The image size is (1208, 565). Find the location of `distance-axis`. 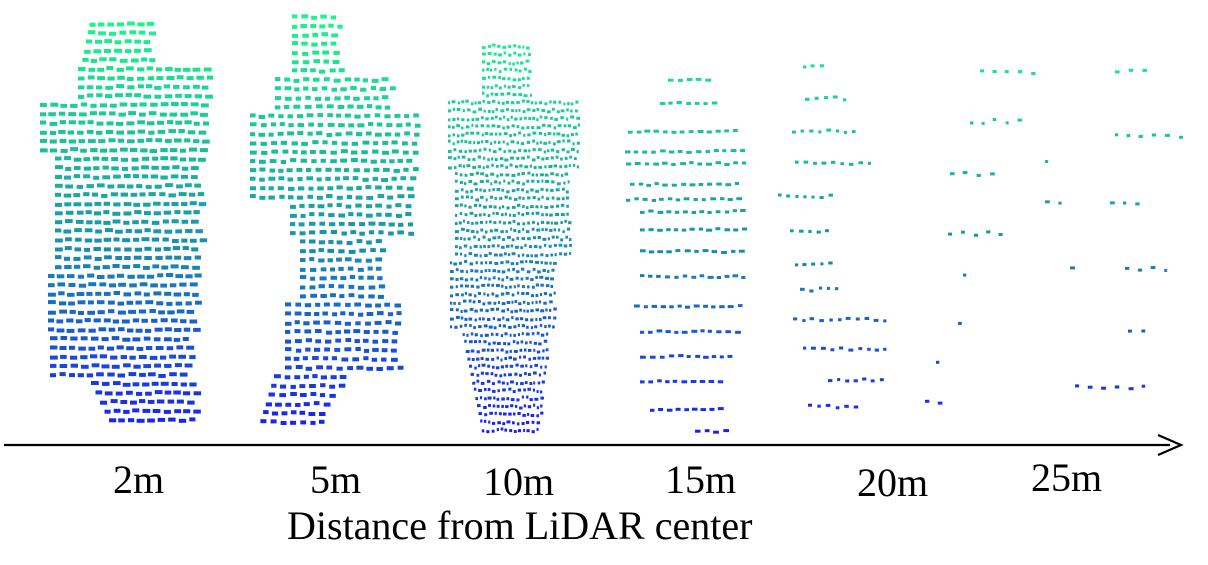

distance-axis is located at coordinates (594, 445).